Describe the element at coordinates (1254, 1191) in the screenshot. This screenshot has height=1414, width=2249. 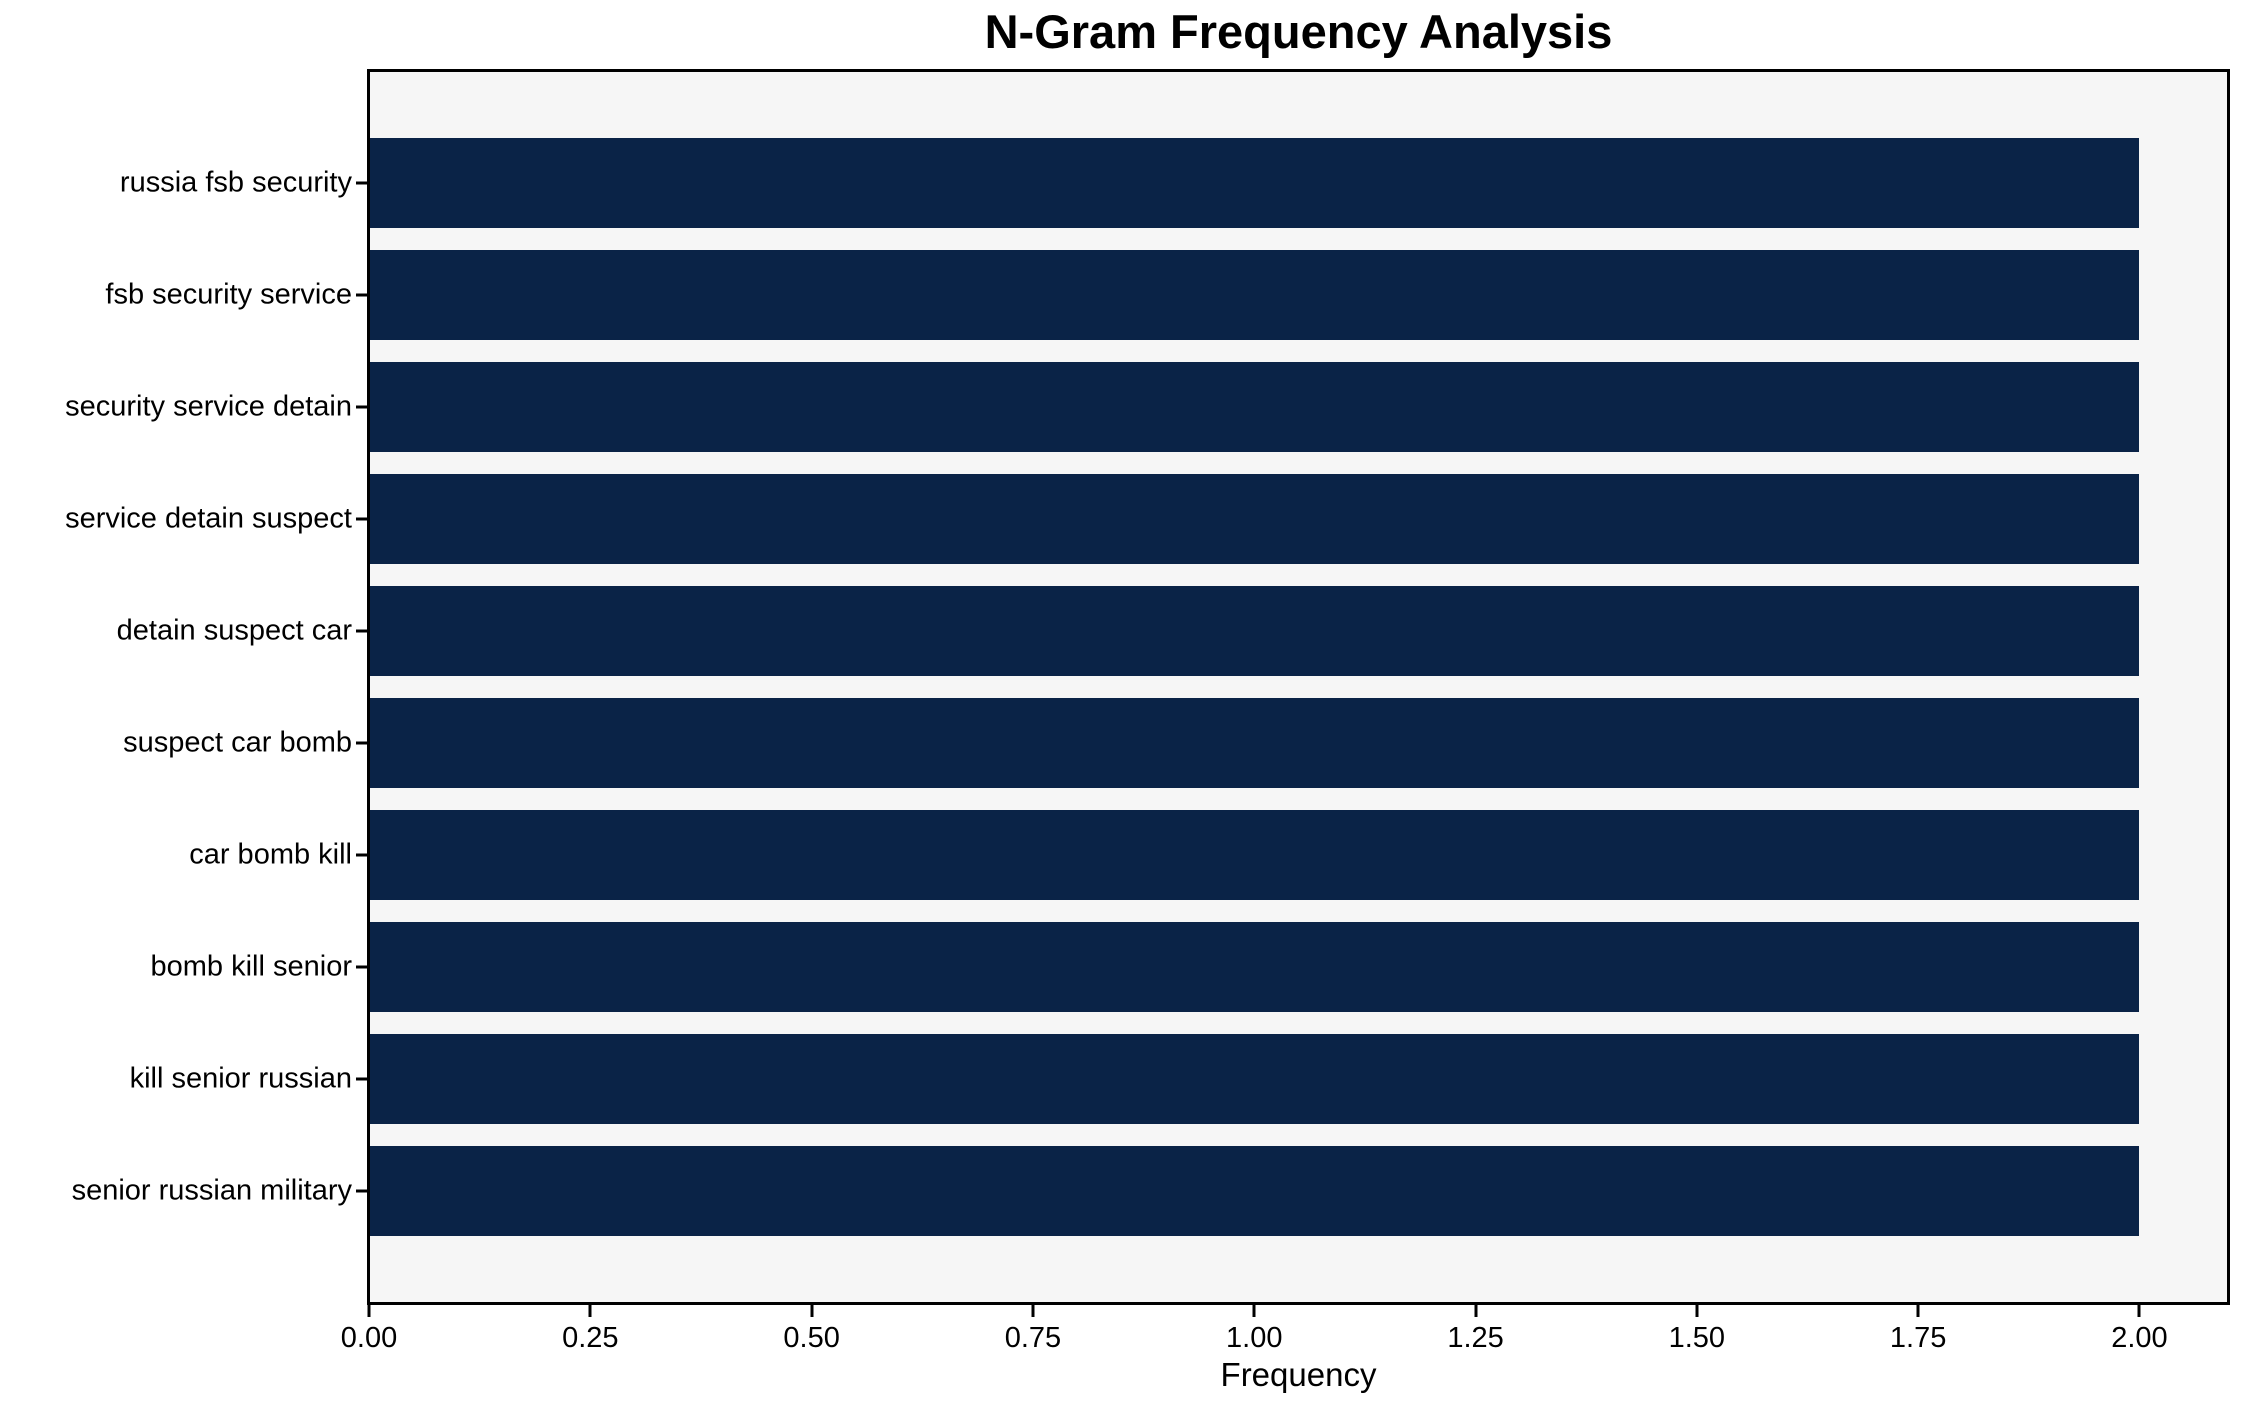
I see `bar-senior-russian-military` at that location.